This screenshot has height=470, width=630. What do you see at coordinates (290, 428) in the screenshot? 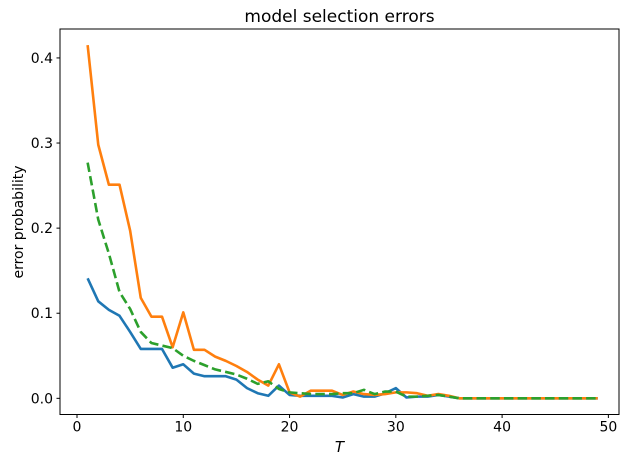
I see `x-tick-label: 20` at bounding box center [290, 428].